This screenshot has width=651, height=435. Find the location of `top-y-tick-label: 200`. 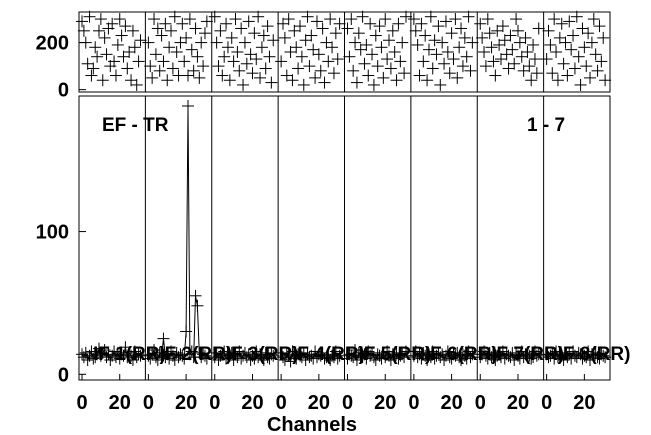

top-y-tick-label: 200 is located at coordinates (52, 44).